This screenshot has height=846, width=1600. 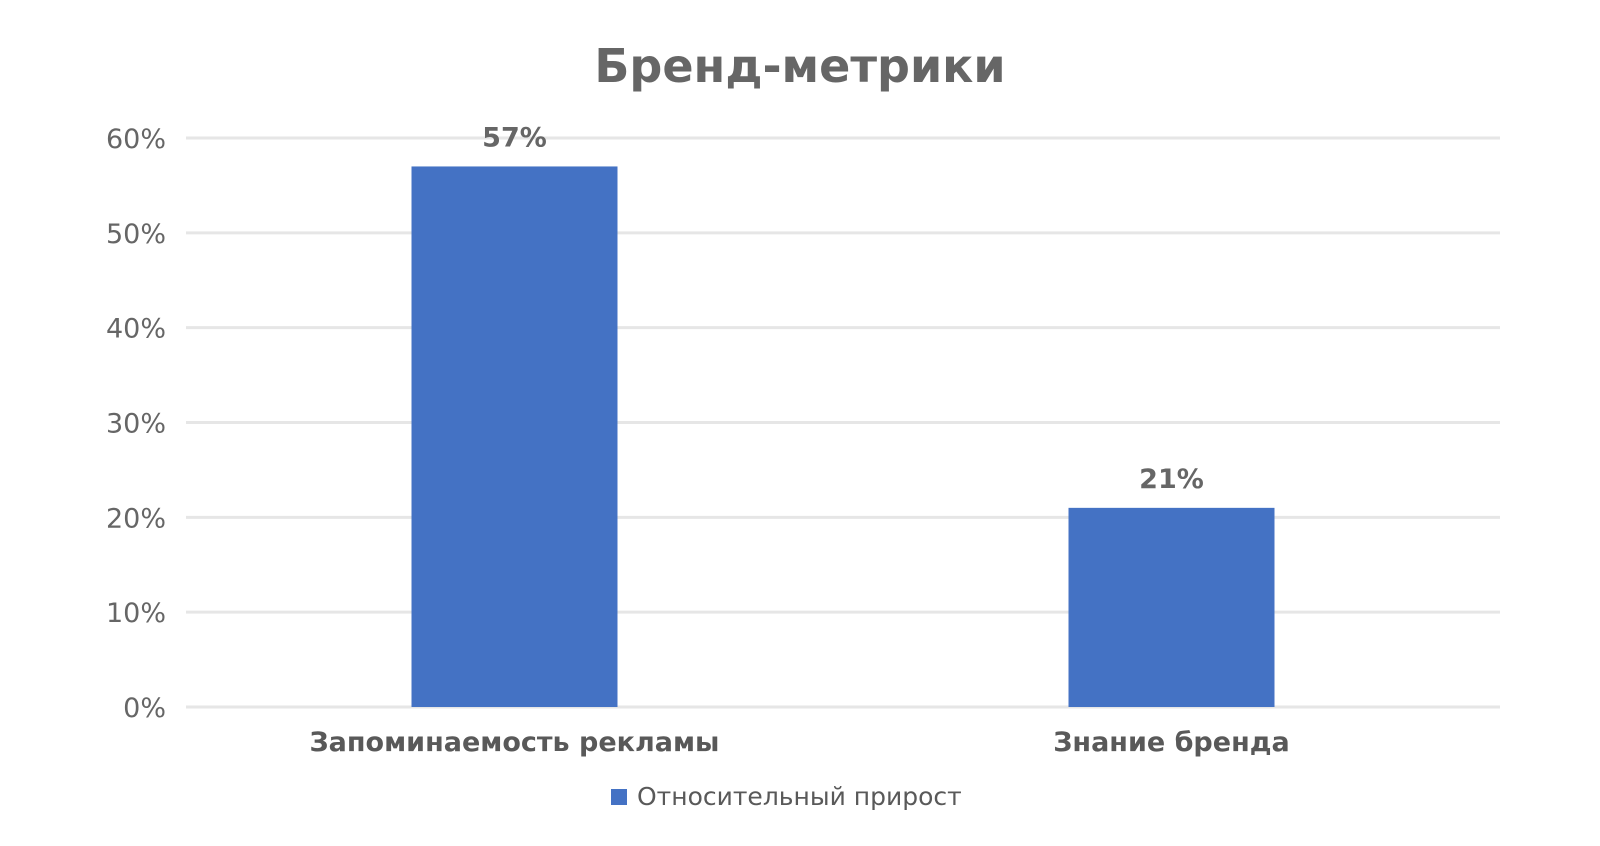 What do you see at coordinates (1171, 479) in the screenshot?
I see `data-label-1: 21%` at bounding box center [1171, 479].